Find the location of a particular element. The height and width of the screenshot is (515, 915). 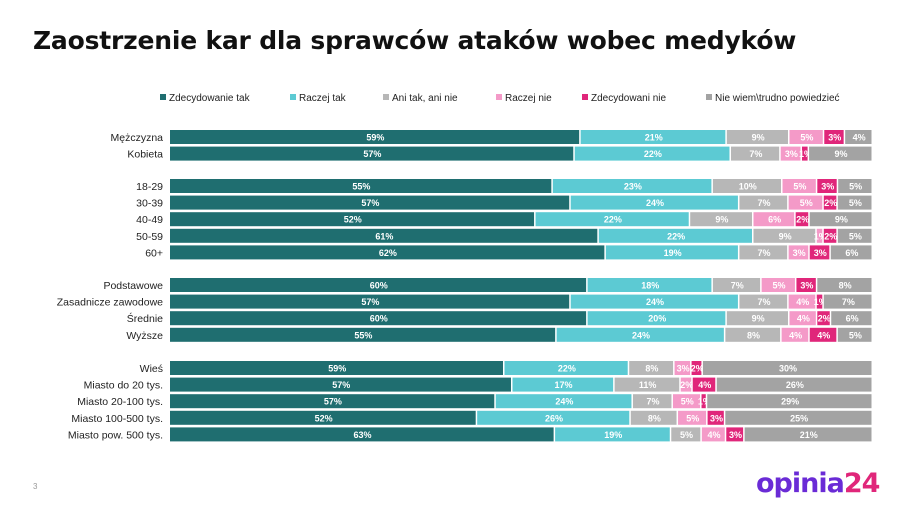

data-label: 62% is located at coordinates (388, 253).